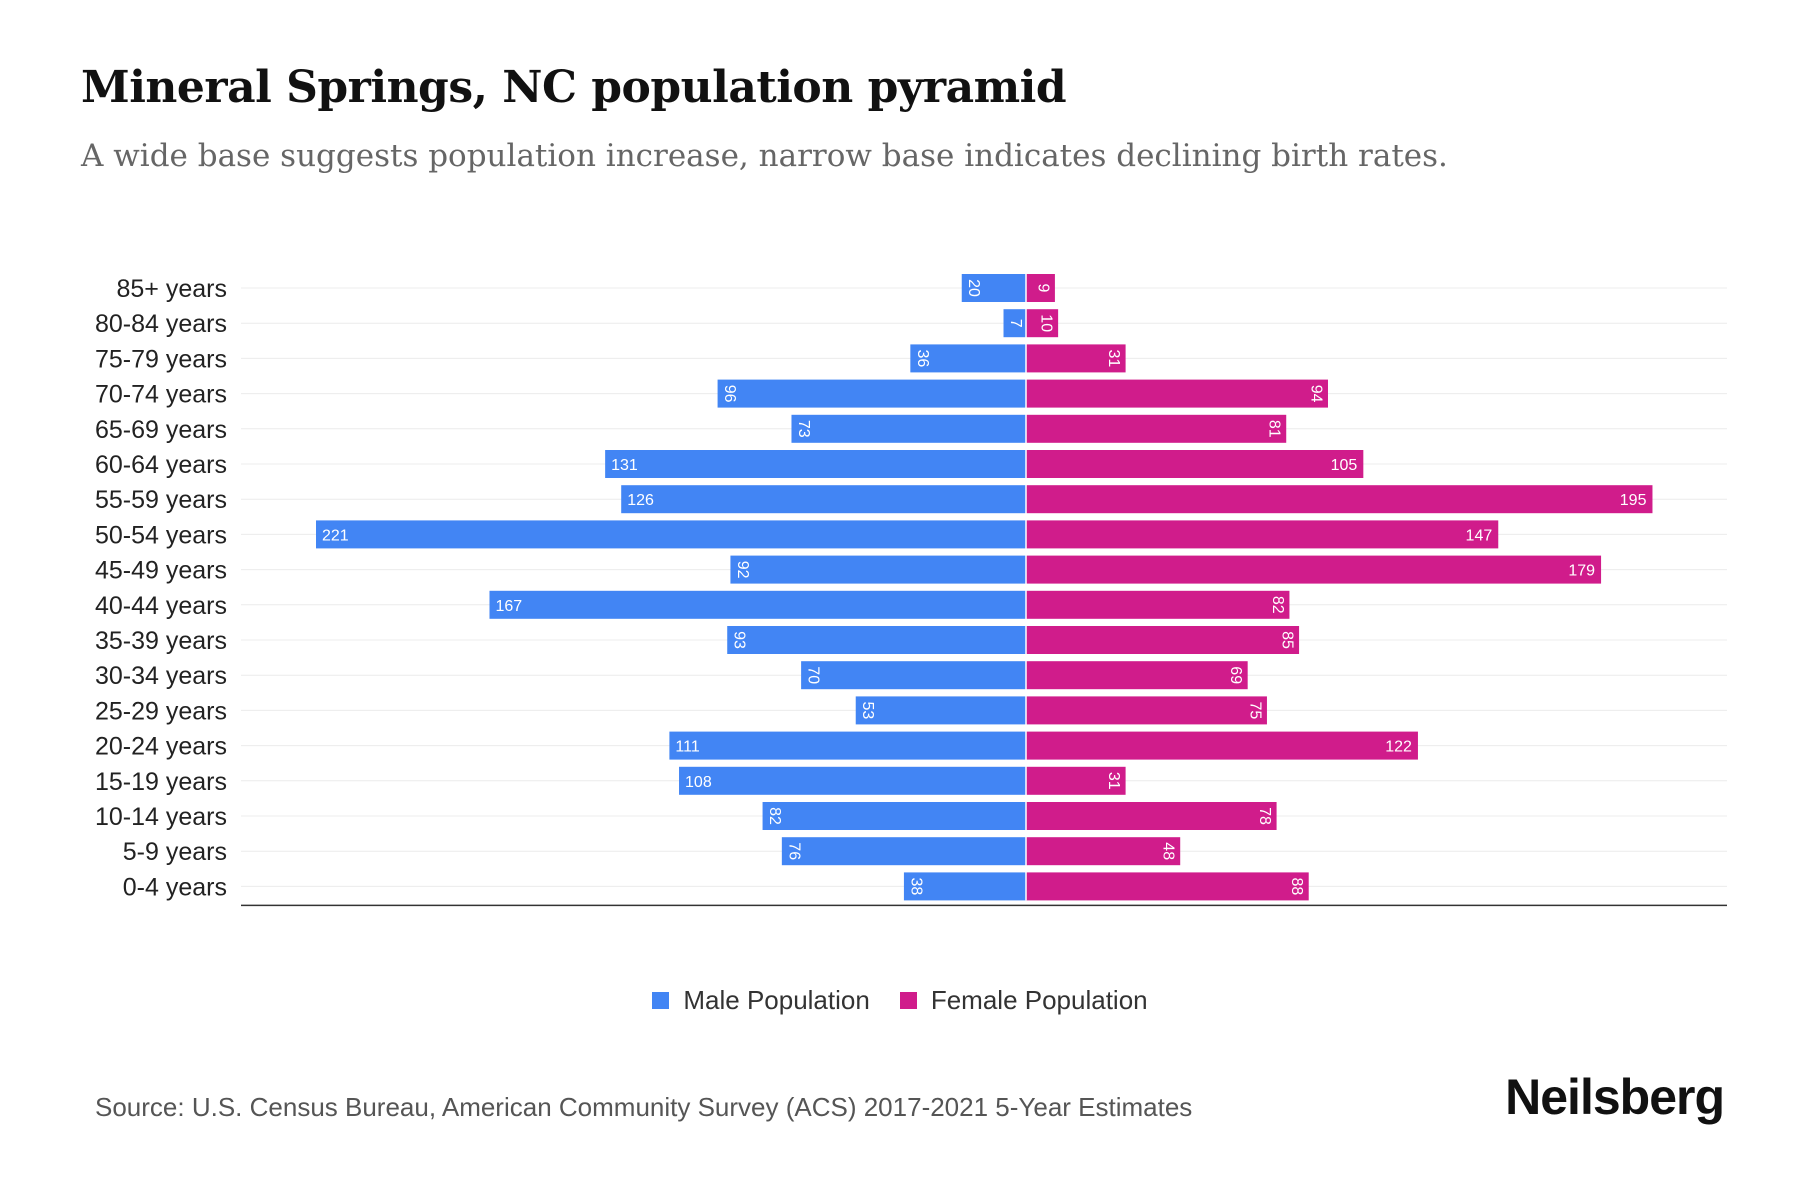 The width and height of the screenshot is (1800, 1200). What do you see at coordinates (1277, 605) in the screenshot?
I see `female-value-label: 82` at bounding box center [1277, 605].